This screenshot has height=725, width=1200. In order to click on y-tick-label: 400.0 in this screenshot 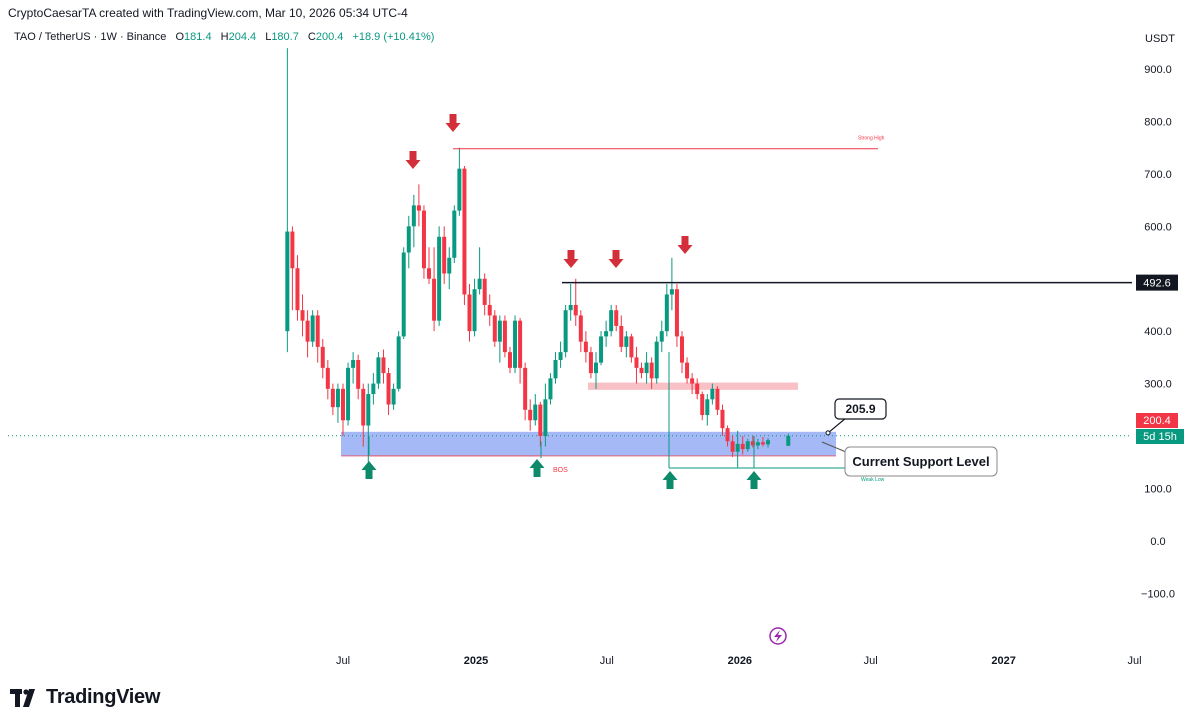, I will do `click(1158, 332)`.